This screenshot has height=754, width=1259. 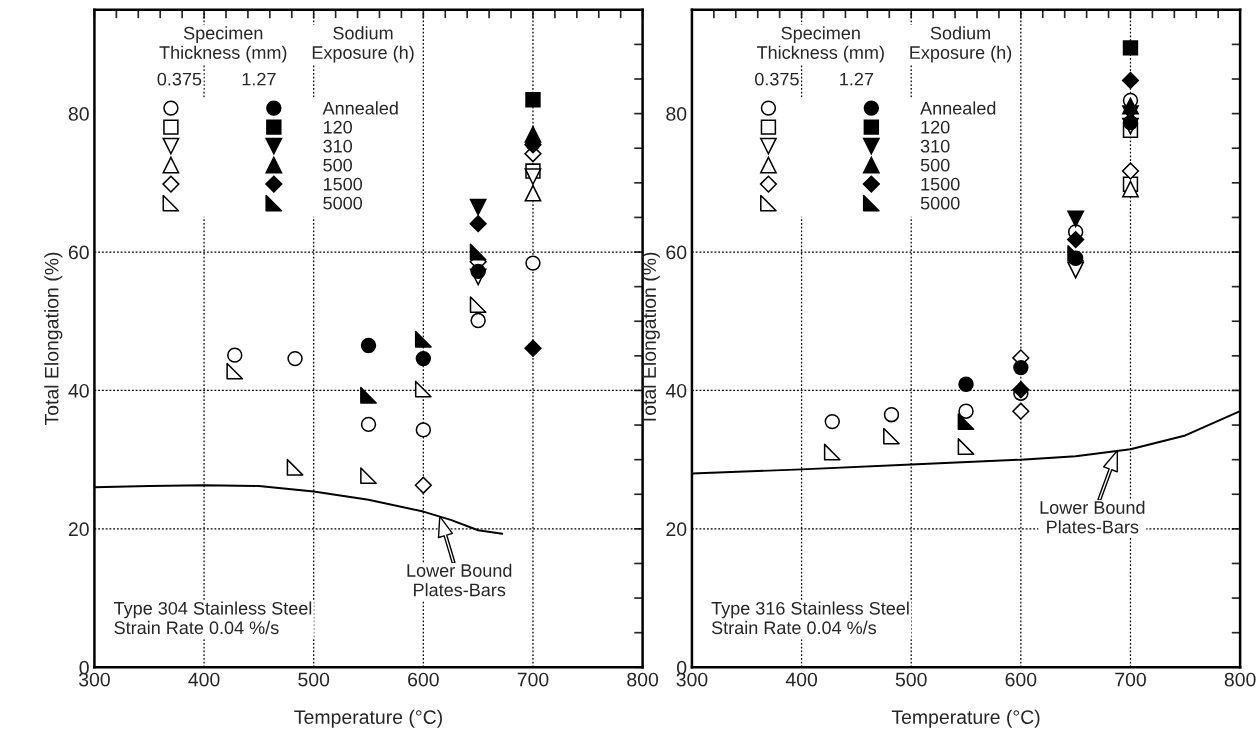 I want to click on y-axis-title: Total Elongation (%), so click(x=53, y=339).